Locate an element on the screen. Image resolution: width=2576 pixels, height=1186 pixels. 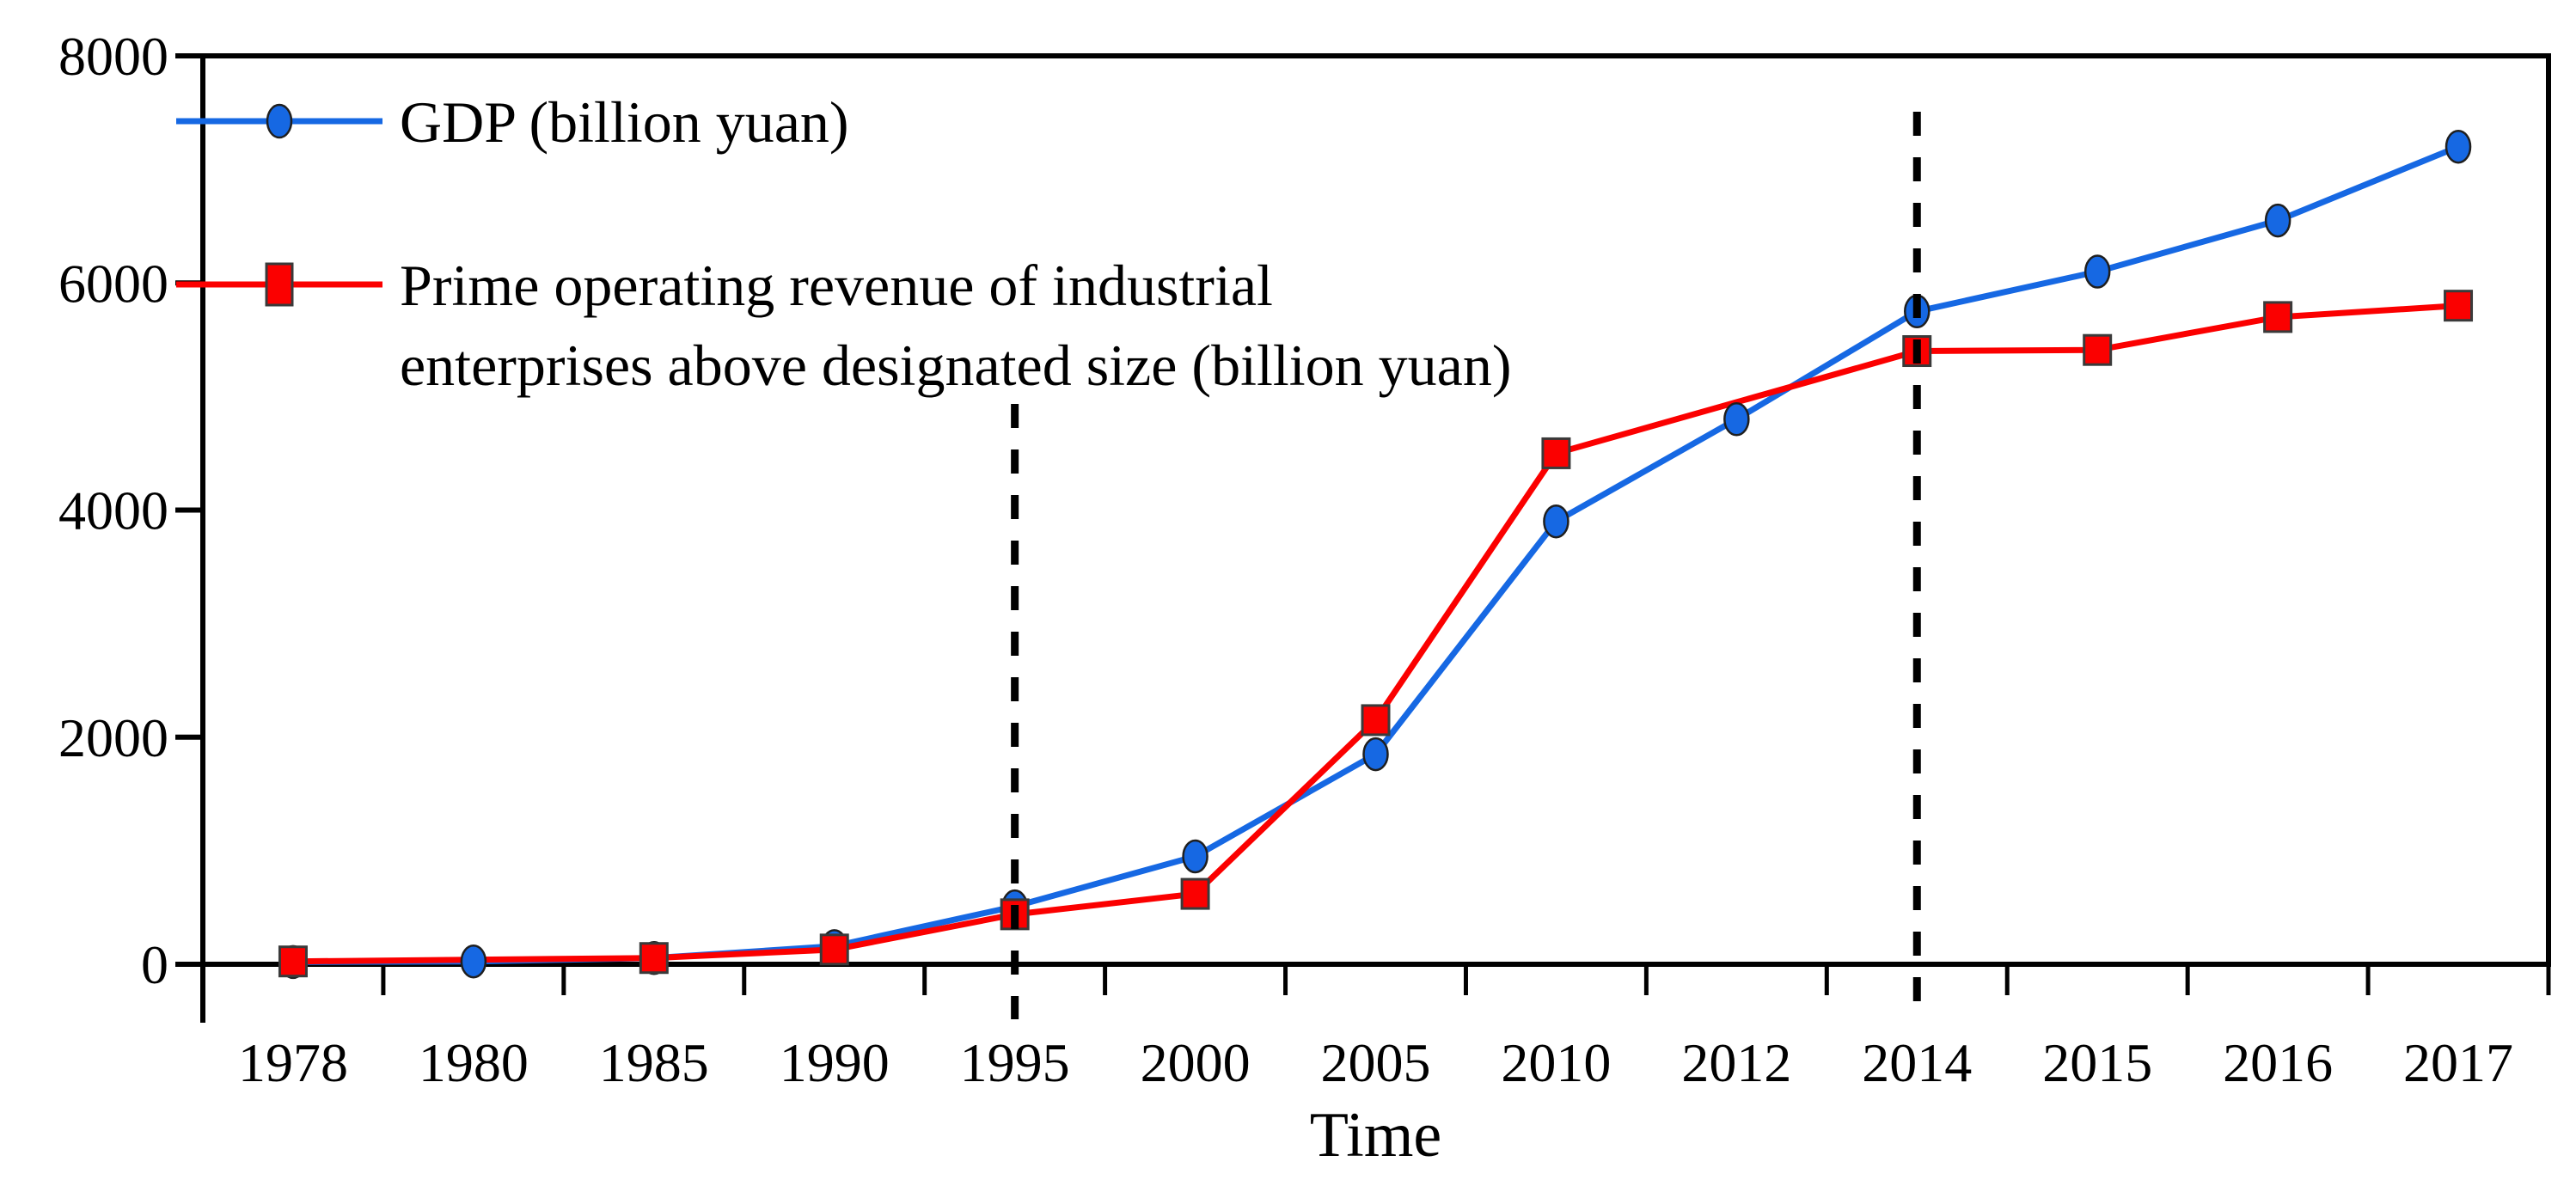
x-axis-tick-label: 1990 is located at coordinates (835, 1062).